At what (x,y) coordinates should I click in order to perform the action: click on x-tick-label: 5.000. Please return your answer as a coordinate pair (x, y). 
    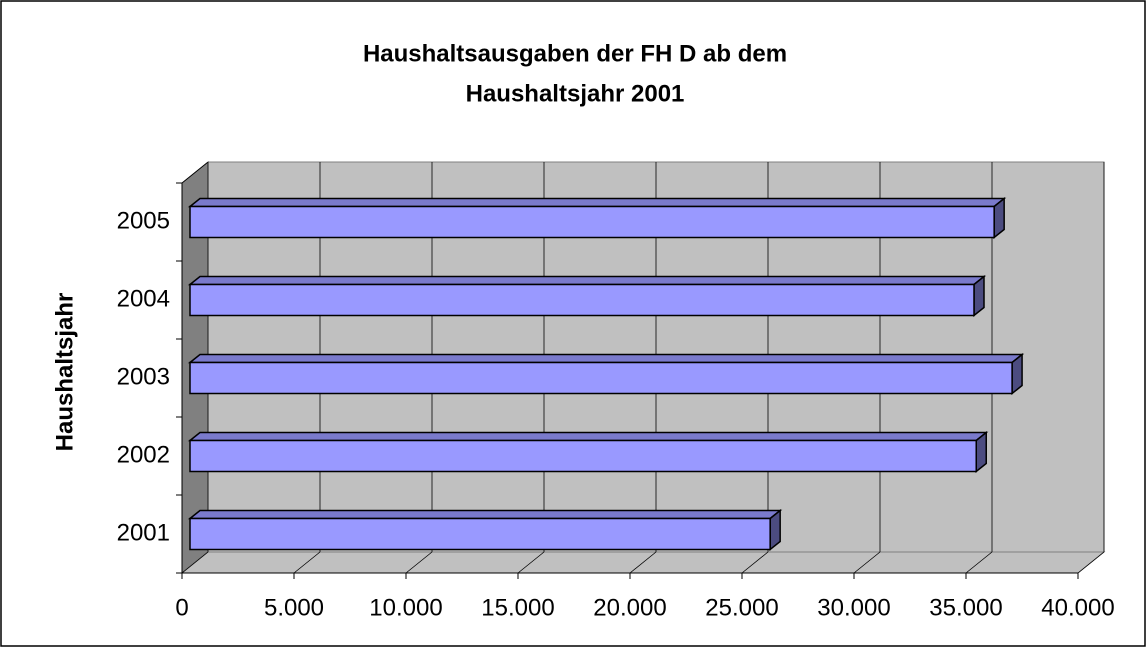
    Looking at the image, I should click on (294, 607).